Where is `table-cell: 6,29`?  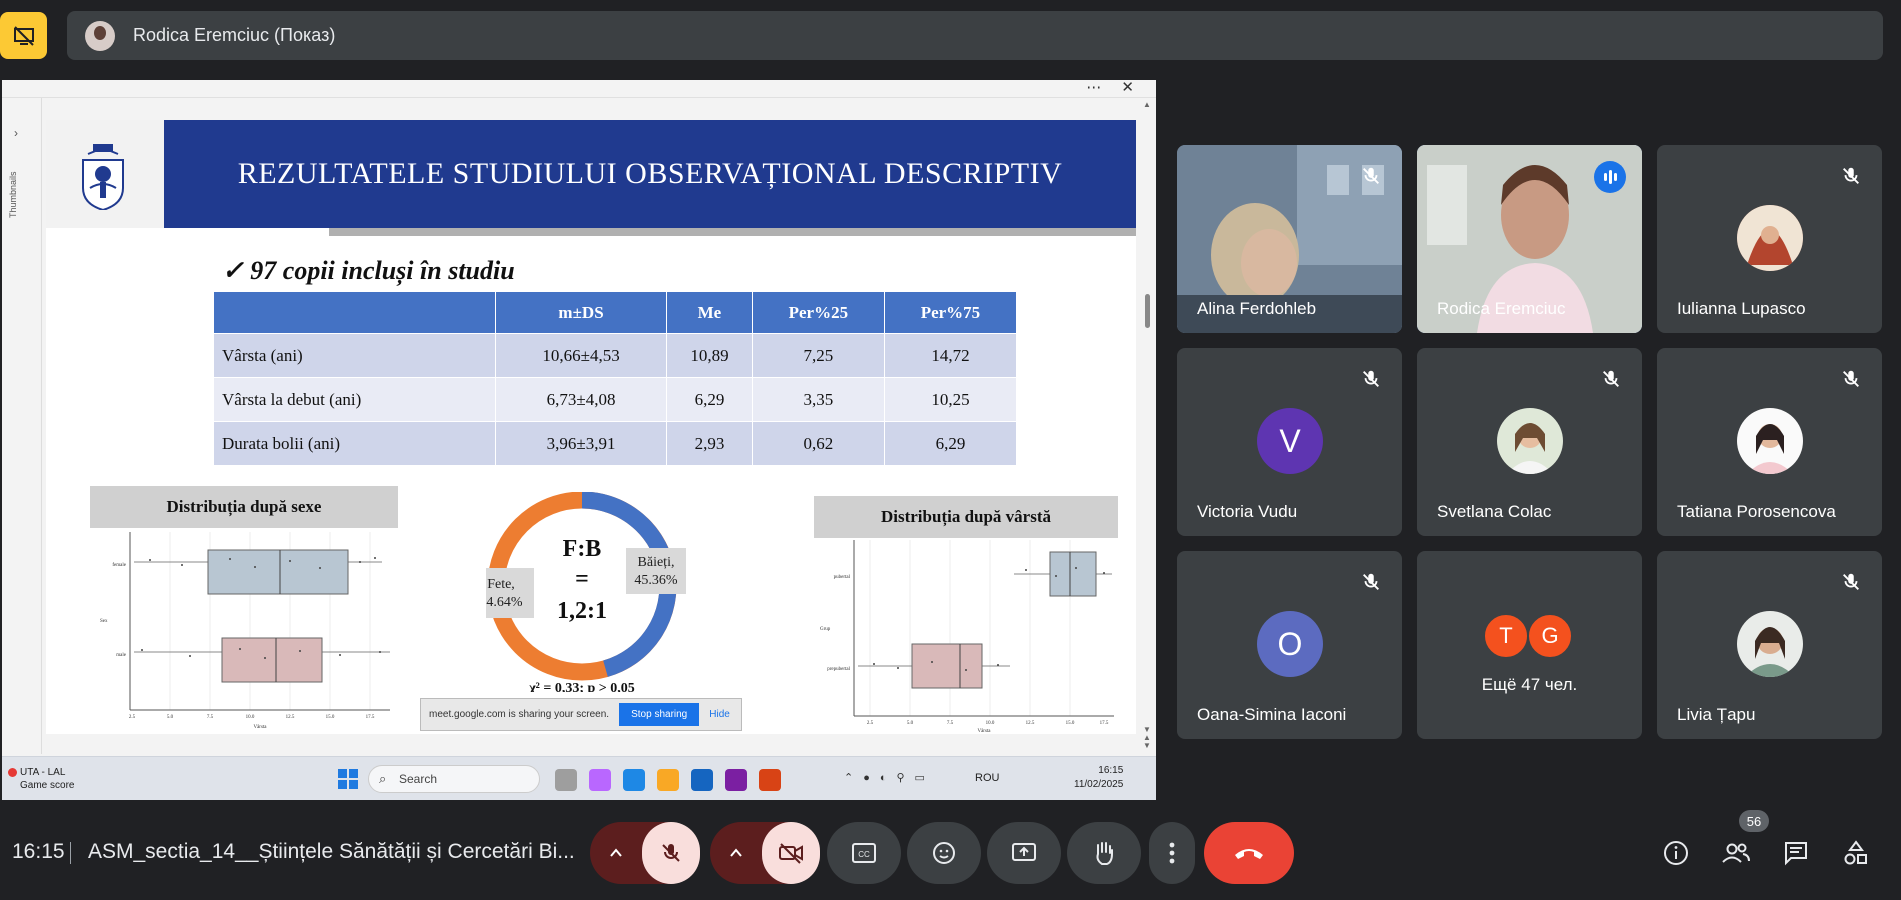
table-cell: 6,29 is located at coordinates (950, 443).